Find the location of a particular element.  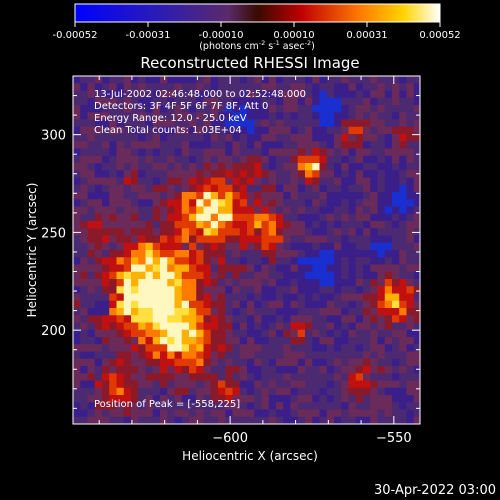

colorbar-tick-label: 0.00010 is located at coordinates (293, 35).